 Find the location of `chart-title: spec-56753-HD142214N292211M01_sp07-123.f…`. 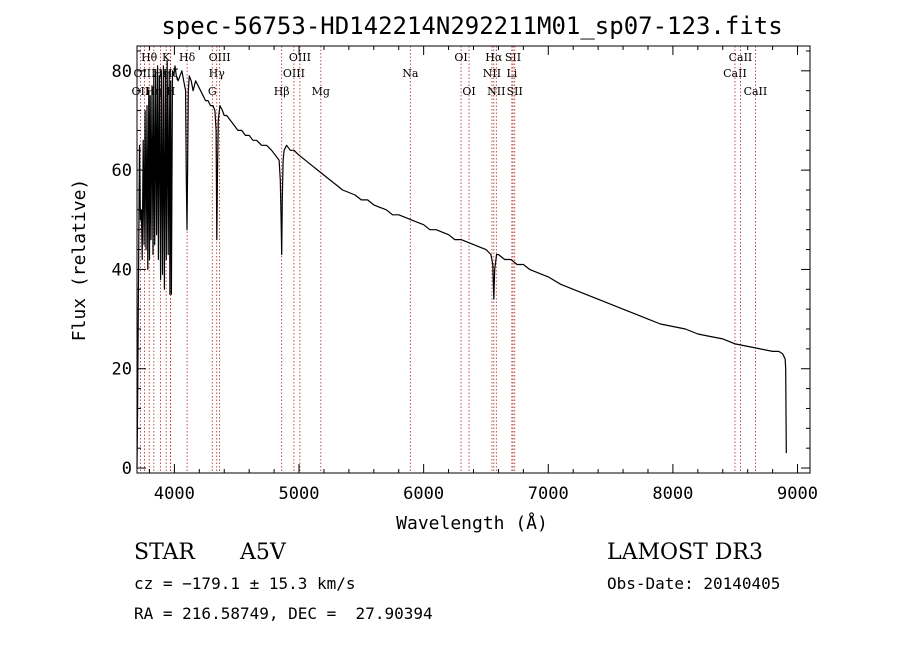

chart-title: spec-56753-HD142214N292211M01_sp07-123.f… is located at coordinates (471, 26).